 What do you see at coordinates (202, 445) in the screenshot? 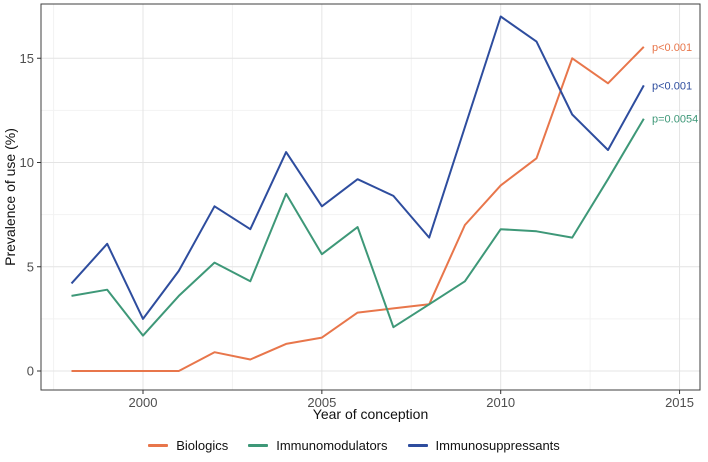
I see `legend-label: Biologics` at bounding box center [202, 445].